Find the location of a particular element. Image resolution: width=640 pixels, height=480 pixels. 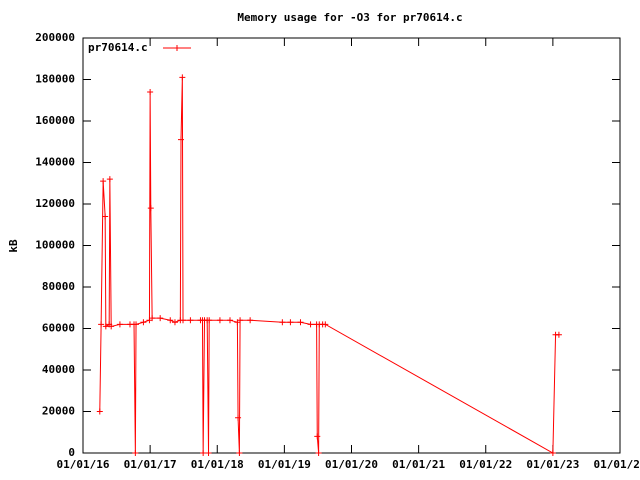

y-tick-label: 0 is located at coordinates (71, 452).